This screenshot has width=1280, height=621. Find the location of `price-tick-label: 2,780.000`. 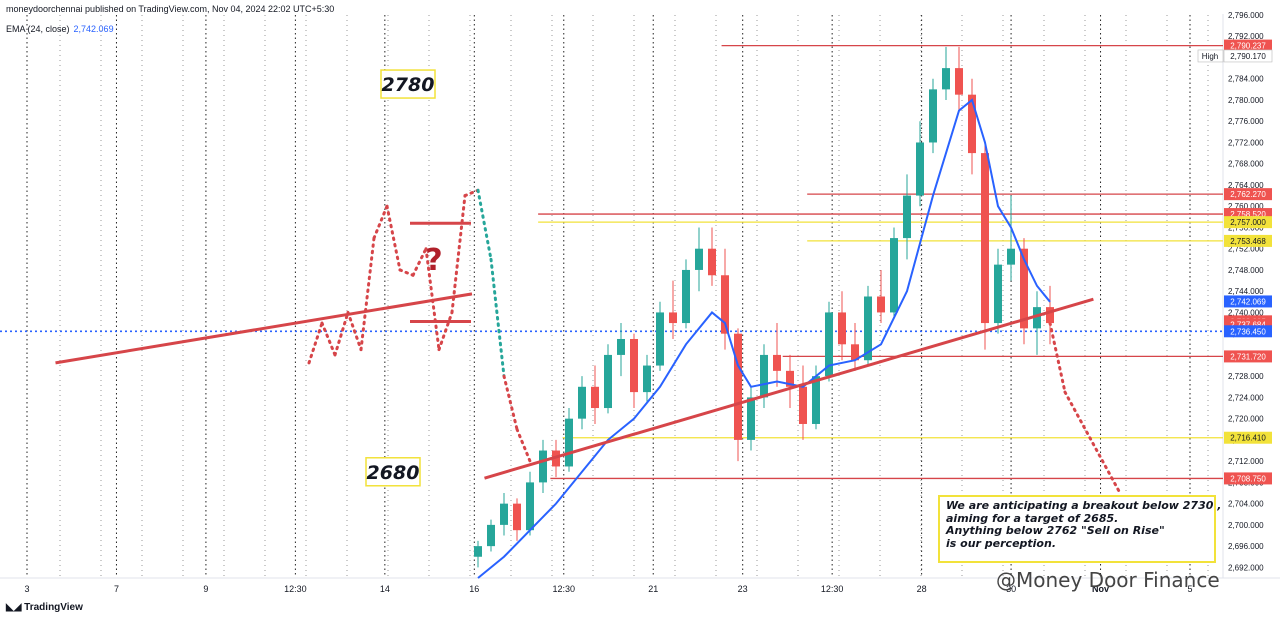

price-tick-label: 2,780.000 is located at coordinates (1246, 100).